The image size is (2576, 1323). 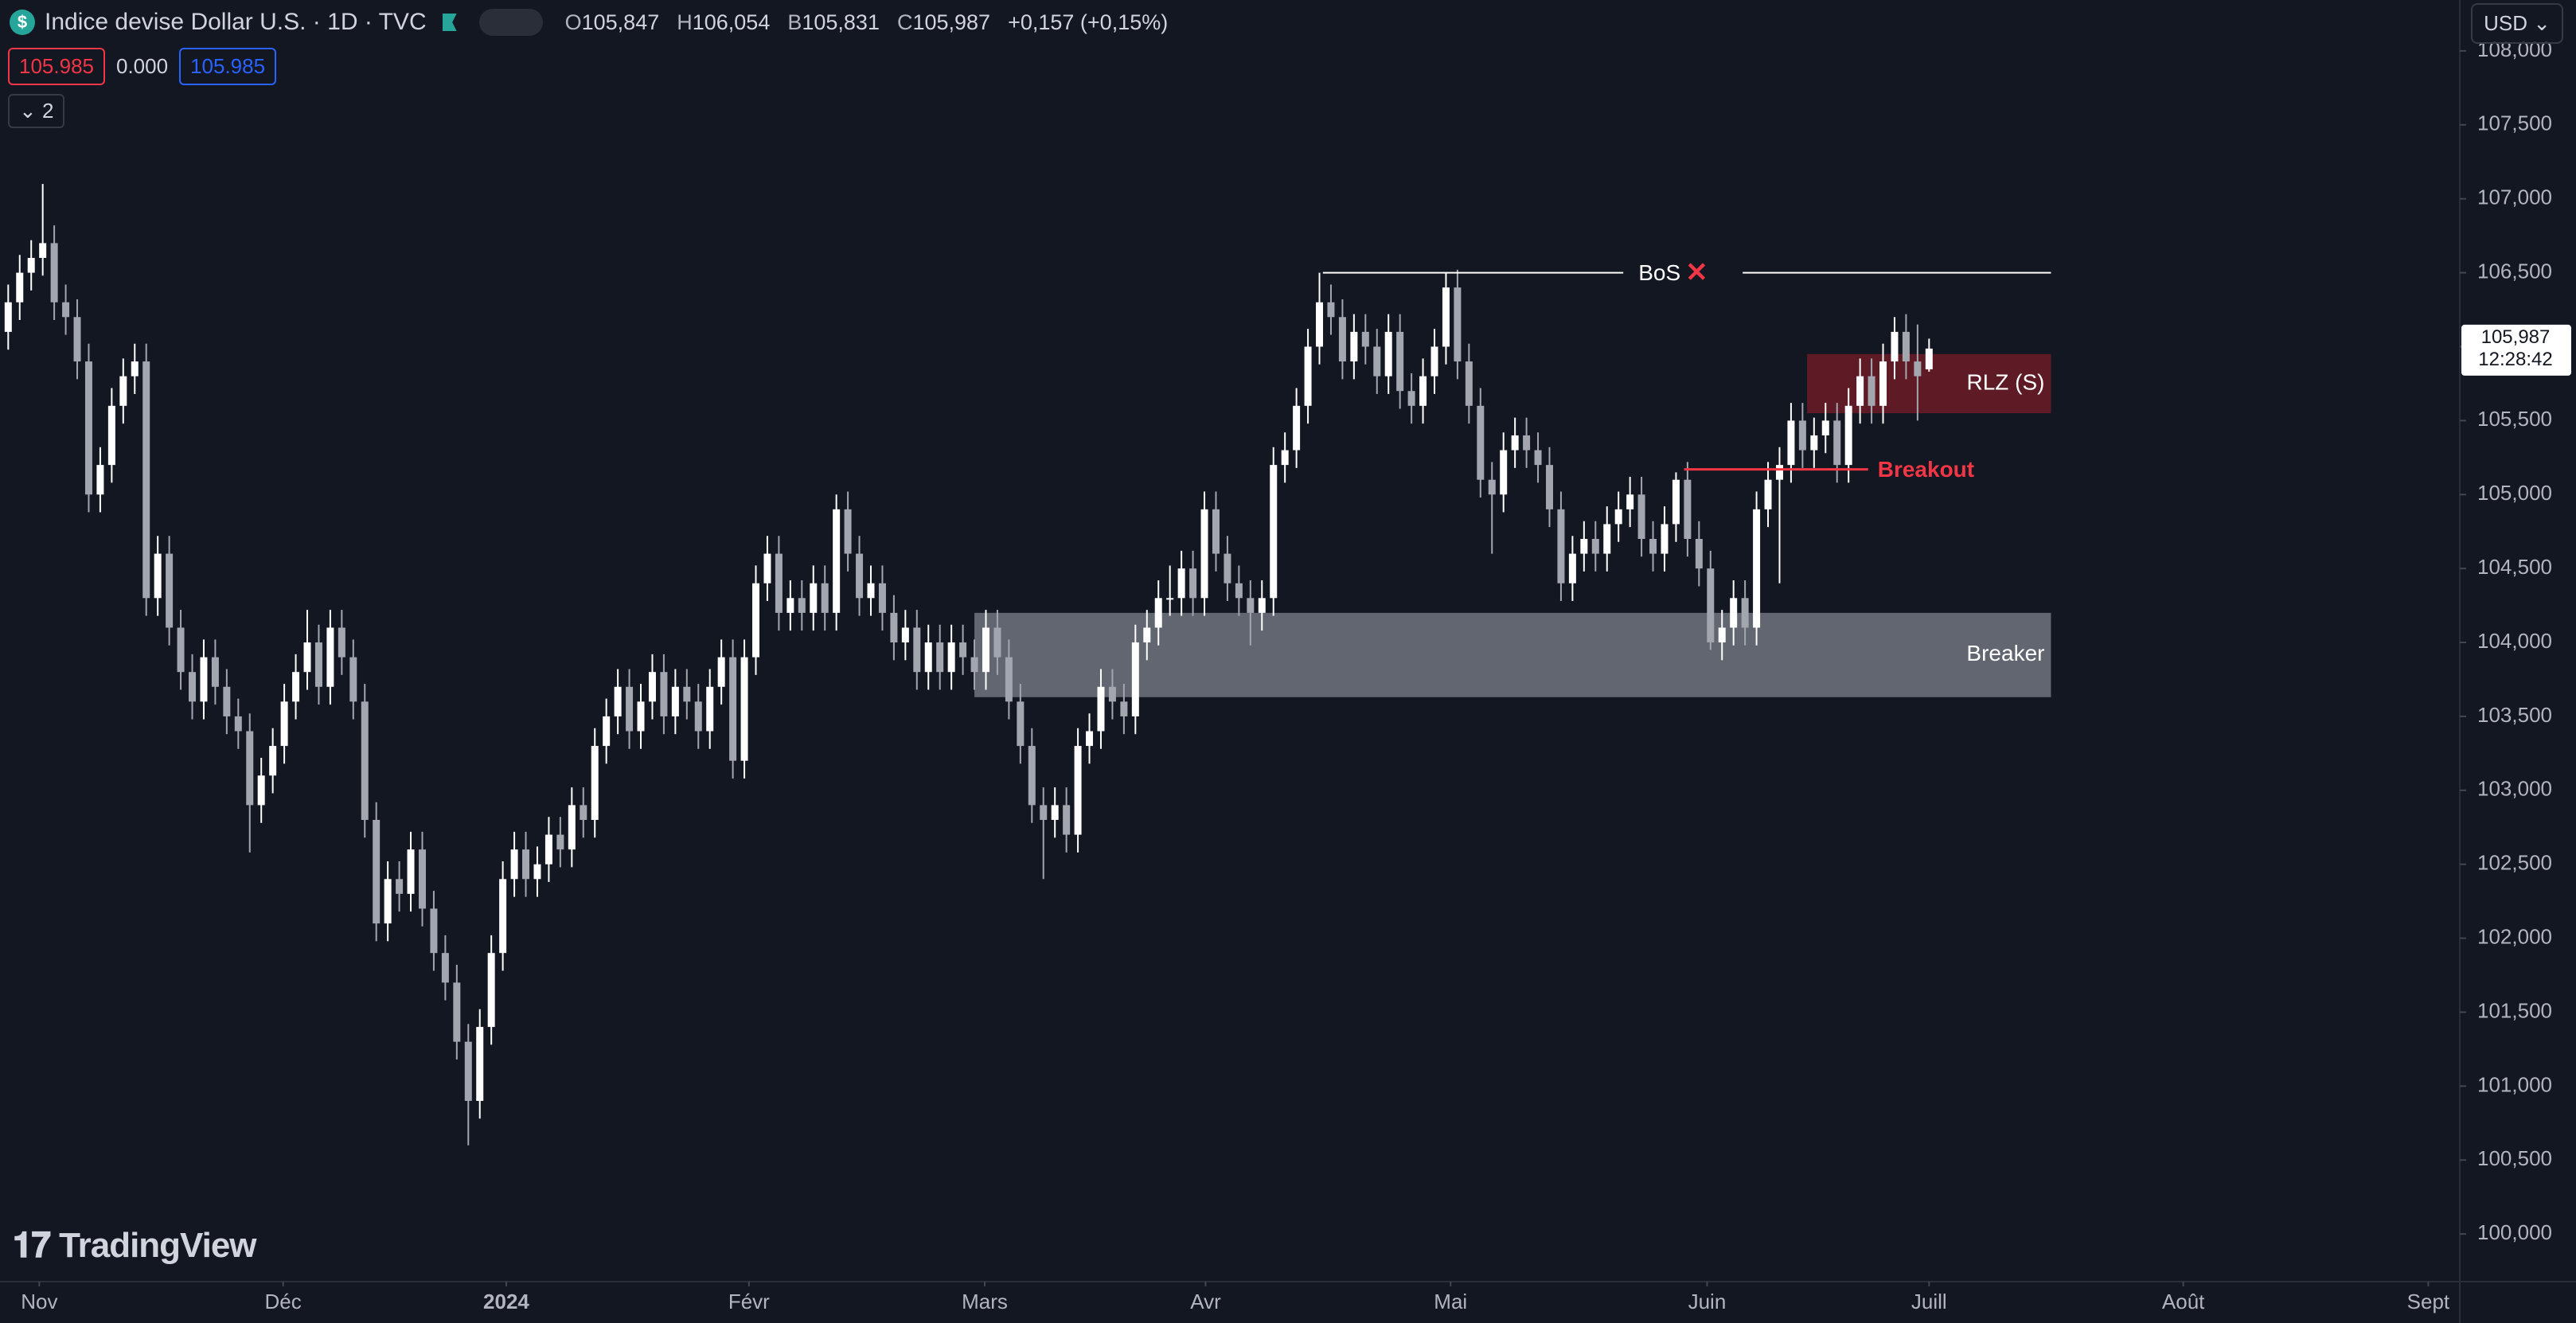 What do you see at coordinates (36, 111) in the screenshot?
I see `indicators-toggle: ⌄ 2` at bounding box center [36, 111].